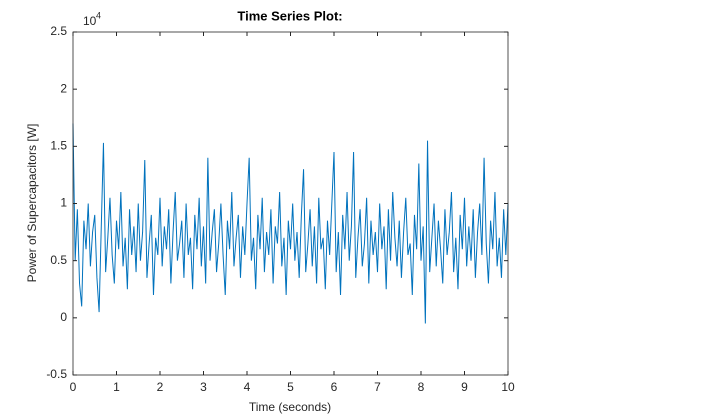 This screenshot has width=704, height=418. What do you see at coordinates (377, 387) in the screenshot?
I see `x-tick-label: 7` at bounding box center [377, 387].